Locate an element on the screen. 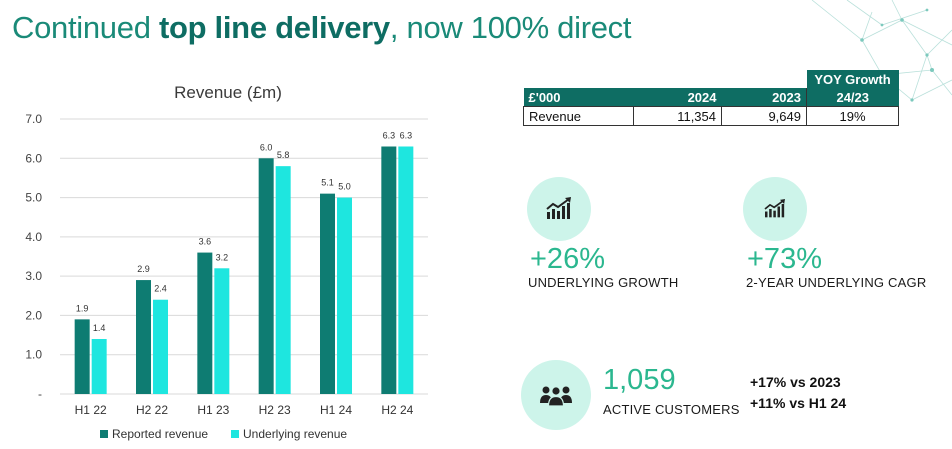 Image resolution: width=952 pixels, height=449 pixels. customers-value: 1,059 is located at coordinates (639, 380).